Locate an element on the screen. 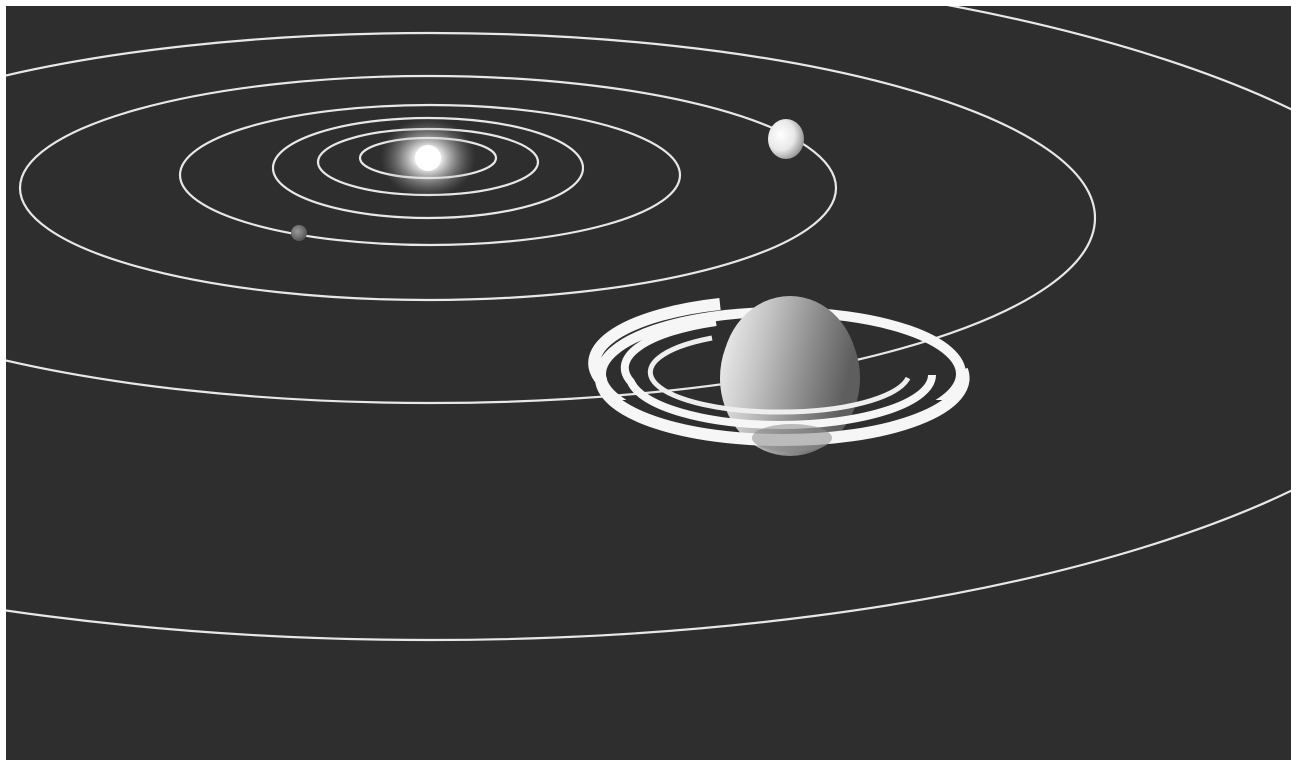  ringed-planet-icon is located at coordinates (779, 376).